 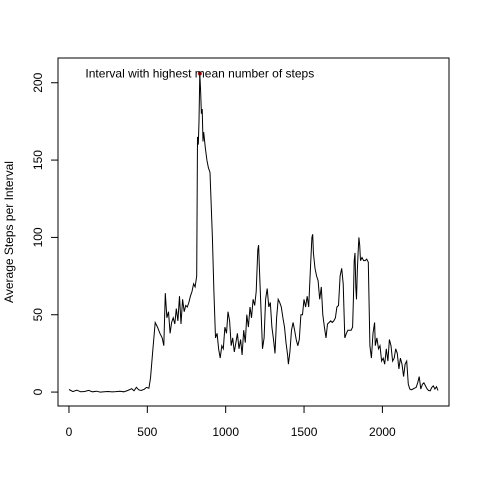 I want to click on y-tick-label-0: 0, so click(x=38, y=391).